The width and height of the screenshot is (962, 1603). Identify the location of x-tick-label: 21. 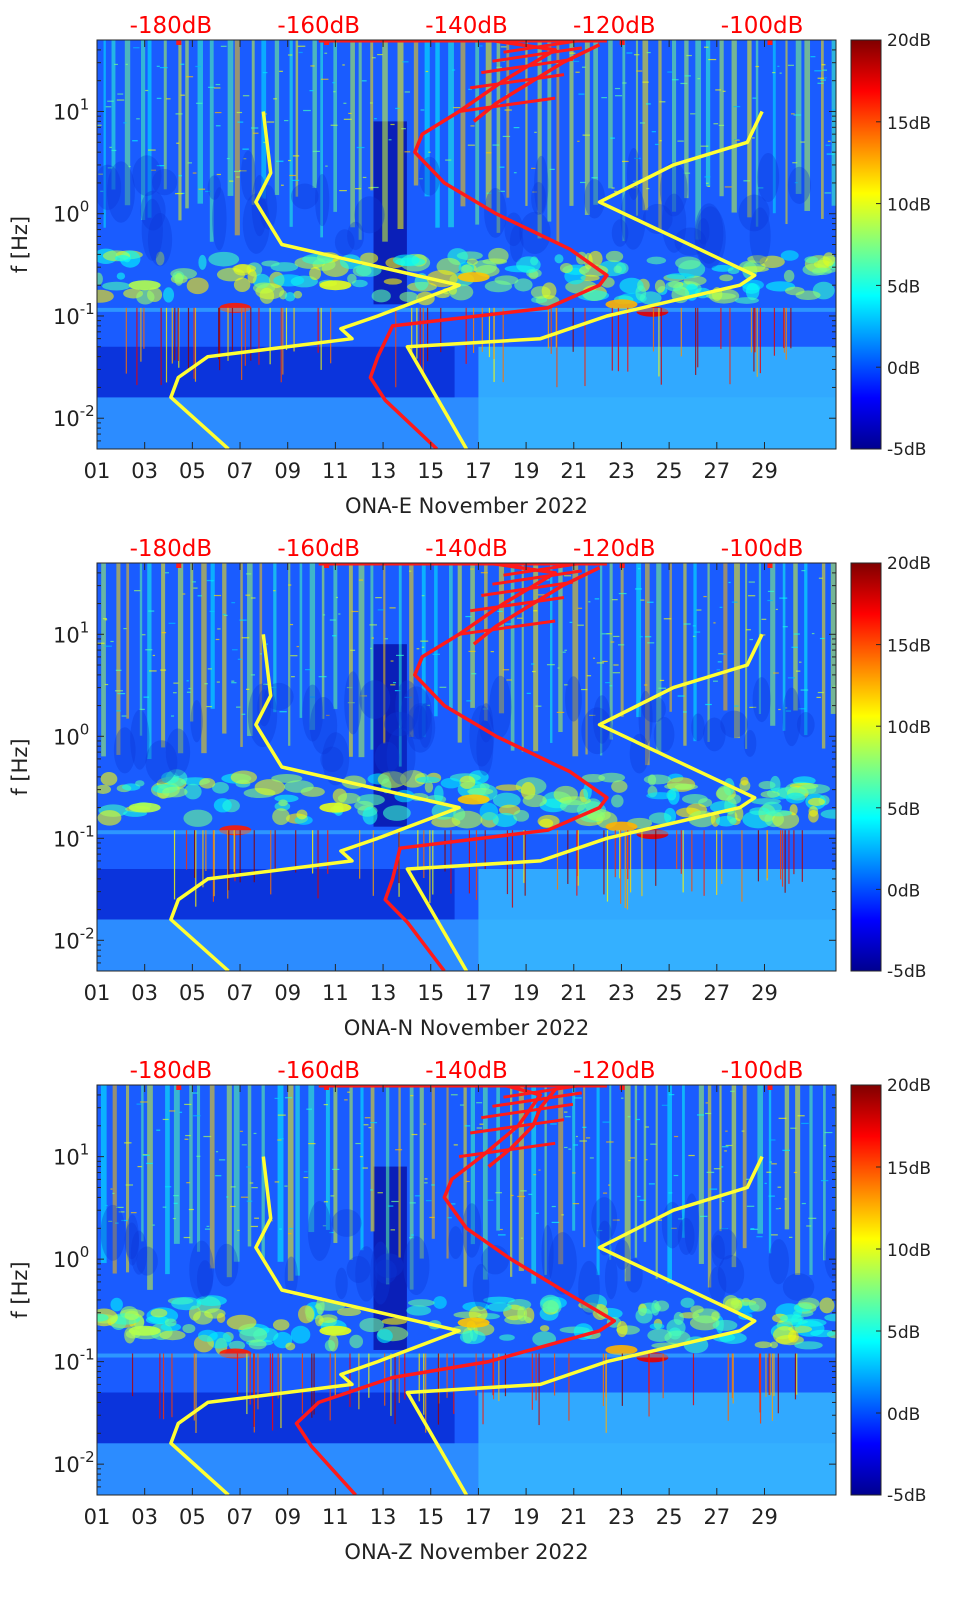
(573, 1517).